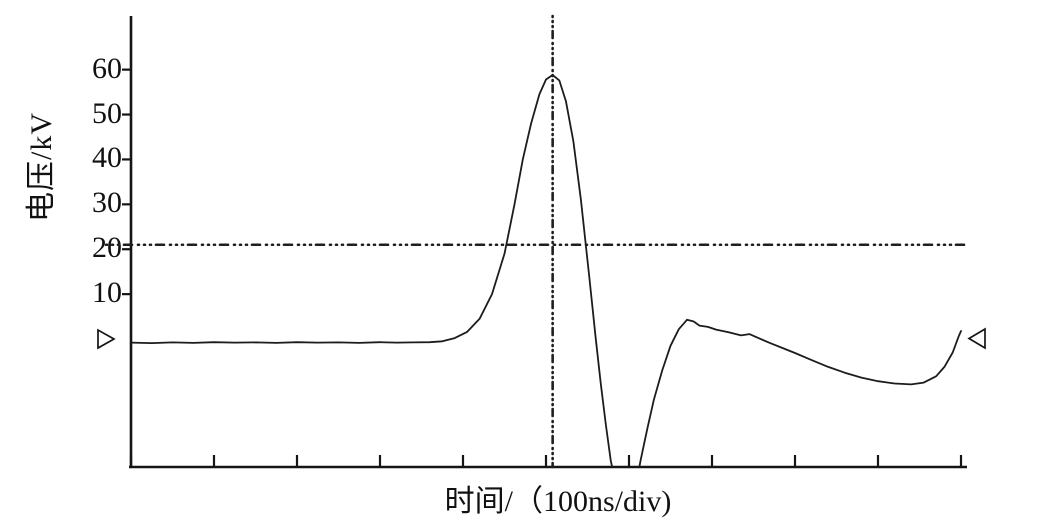  What do you see at coordinates (558, 501) in the screenshot?
I see `x-axis-label: 时间/（100ns/div)` at bounding box center [558, 501].